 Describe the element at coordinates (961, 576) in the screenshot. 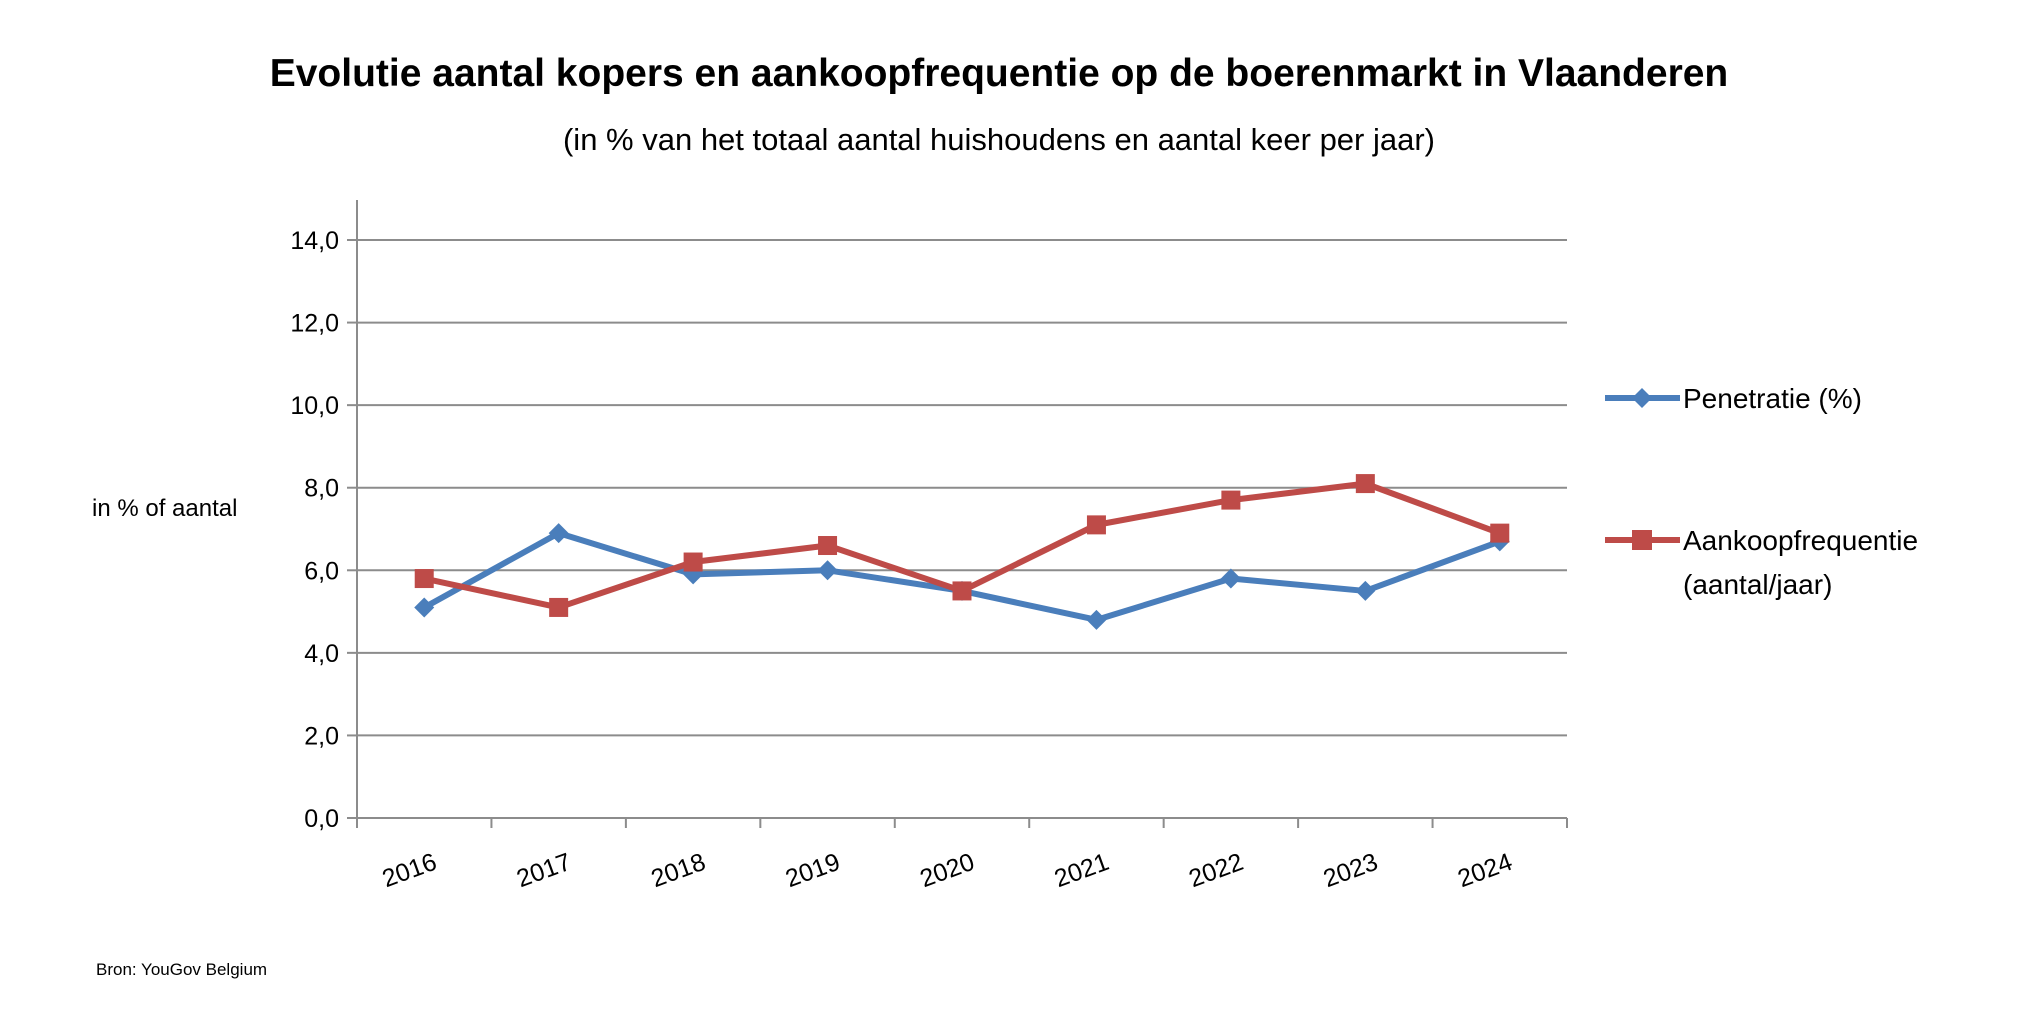

I see `series-line` at that location.